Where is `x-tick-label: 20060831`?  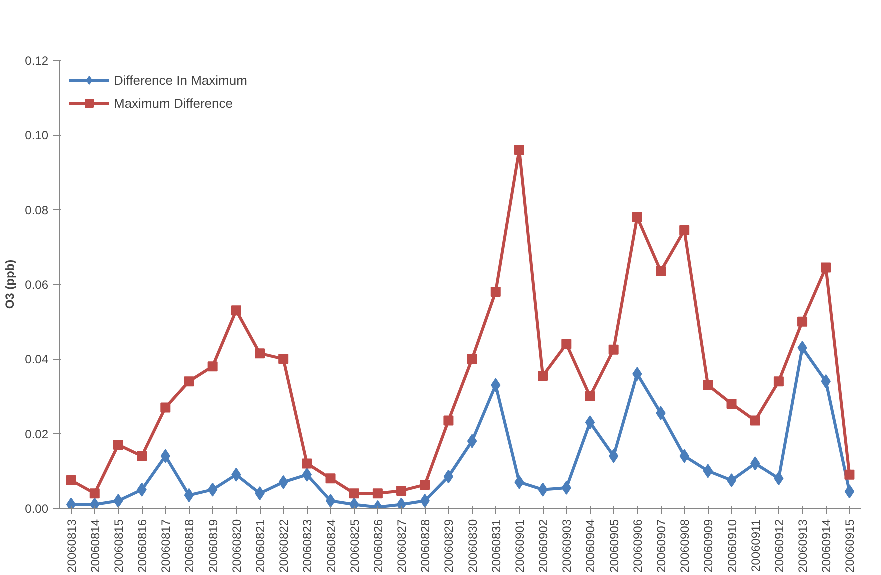 x-tick-label: 20060831 is located at coordinates (496, 546).